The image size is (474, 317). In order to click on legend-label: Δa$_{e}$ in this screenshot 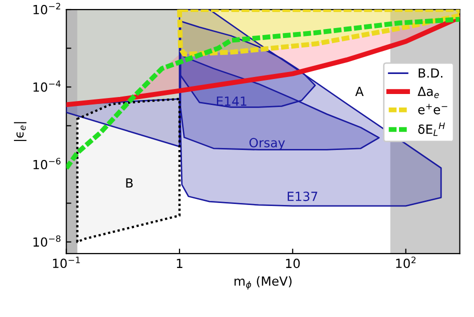, I will do `click(428, 92)`.